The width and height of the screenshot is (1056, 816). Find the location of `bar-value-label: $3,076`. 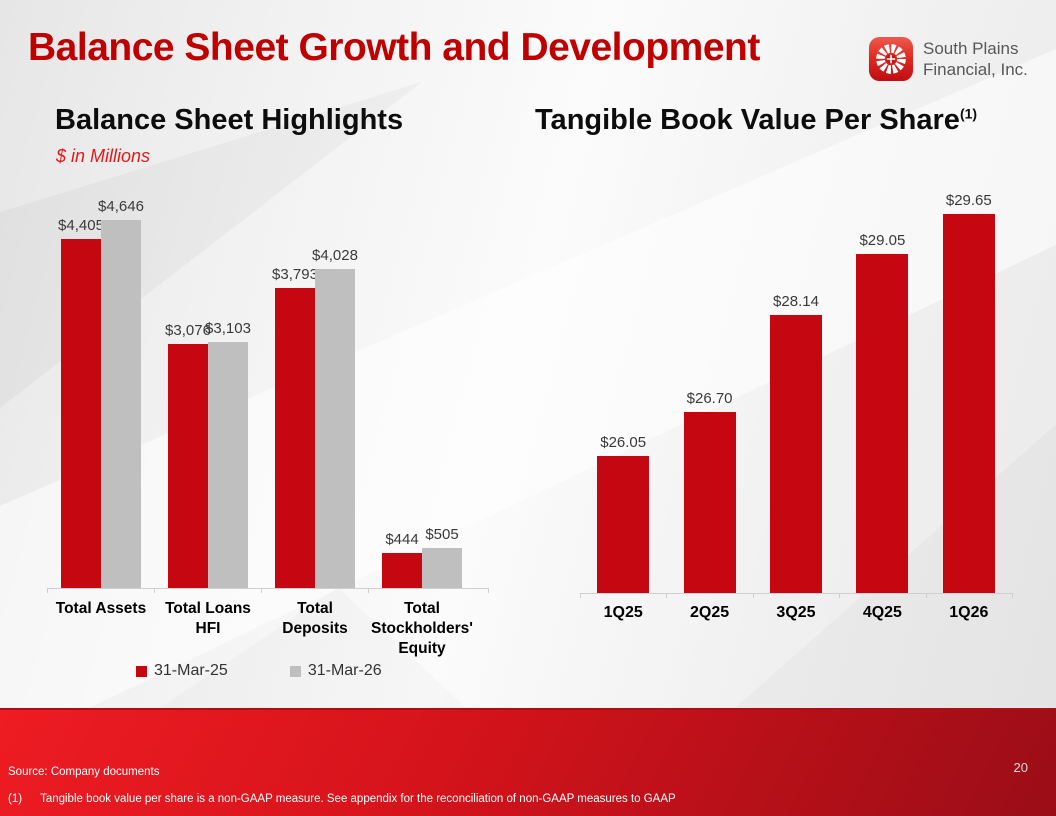

bar-value-label: $3,076 is located at coordinates (188, 331).